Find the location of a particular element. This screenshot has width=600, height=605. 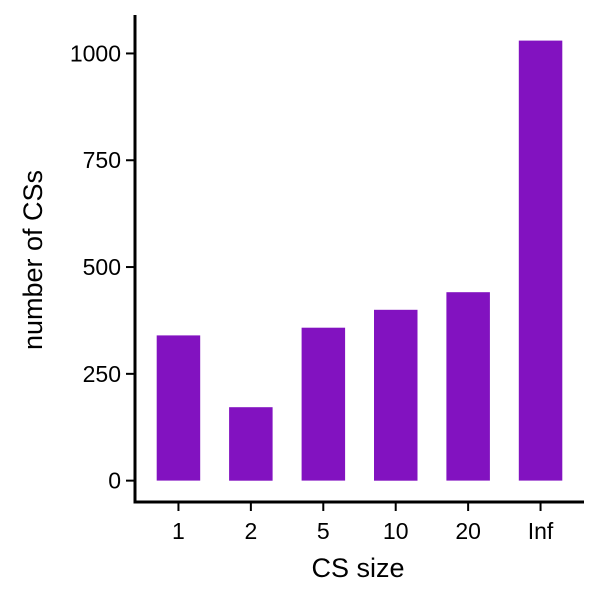

x-tick-label: 10 is located at coordinates (396, 531).